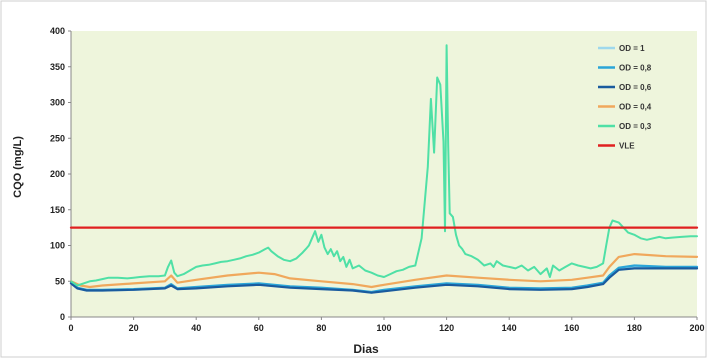  I want to click on legend-label: OD = 1, so click(632, 48).